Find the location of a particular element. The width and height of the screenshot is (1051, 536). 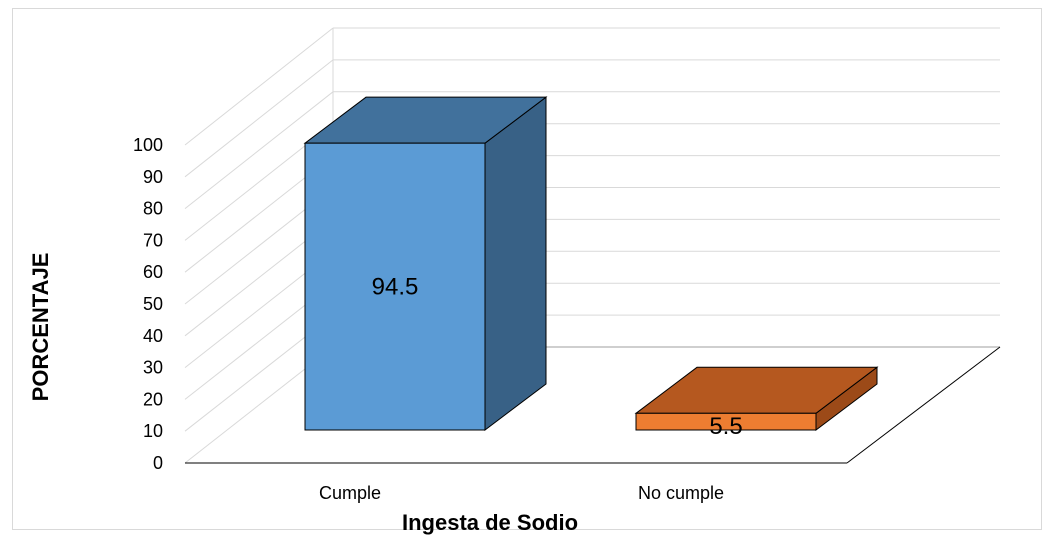

x-category-label: No cumple is located at coordinates (681, 493).